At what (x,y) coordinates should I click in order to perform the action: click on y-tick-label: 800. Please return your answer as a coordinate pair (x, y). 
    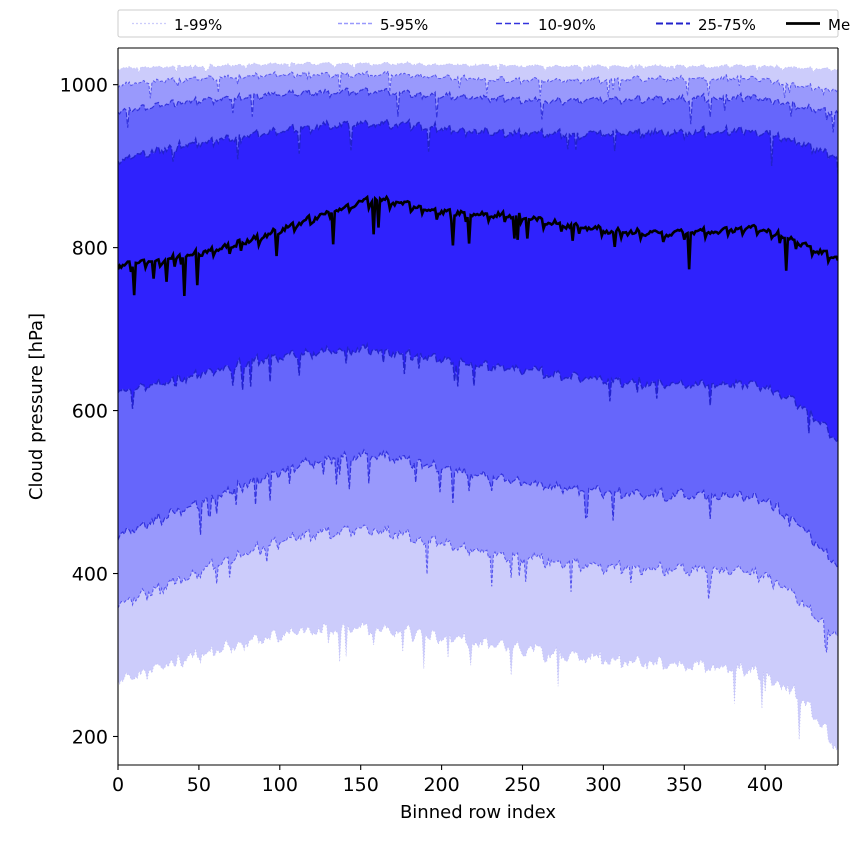
    Looking at the image, I should click on (90, 249).